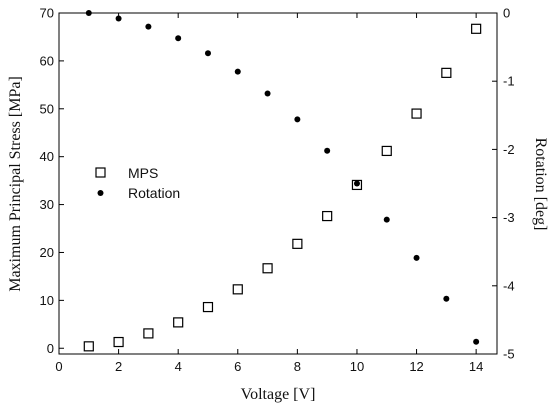  Describe the element at coordinates (100, 172) in the screenshot. I see `legend-marker-mps` at that location.